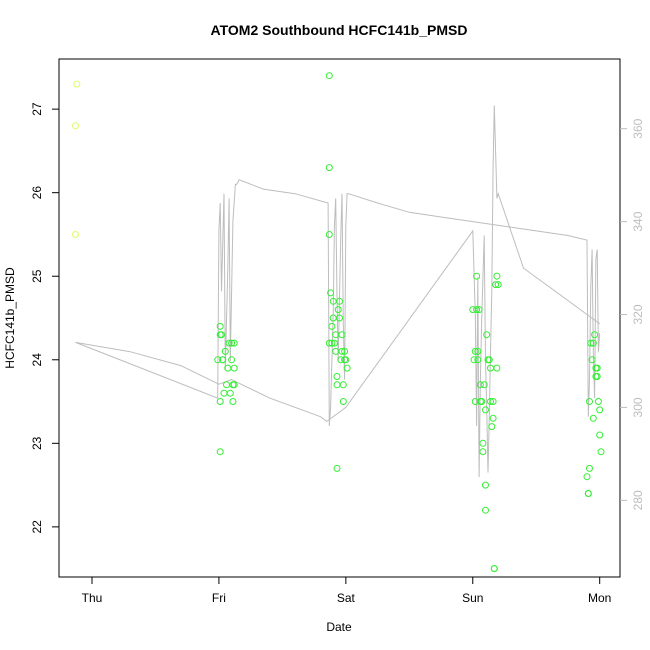 The width and height of the screenshot is (650, 650). What do you see at coordinates (638, 128) in the screenshot?
I see `y2-tick-label: 360` at bounding box center [638, 128].